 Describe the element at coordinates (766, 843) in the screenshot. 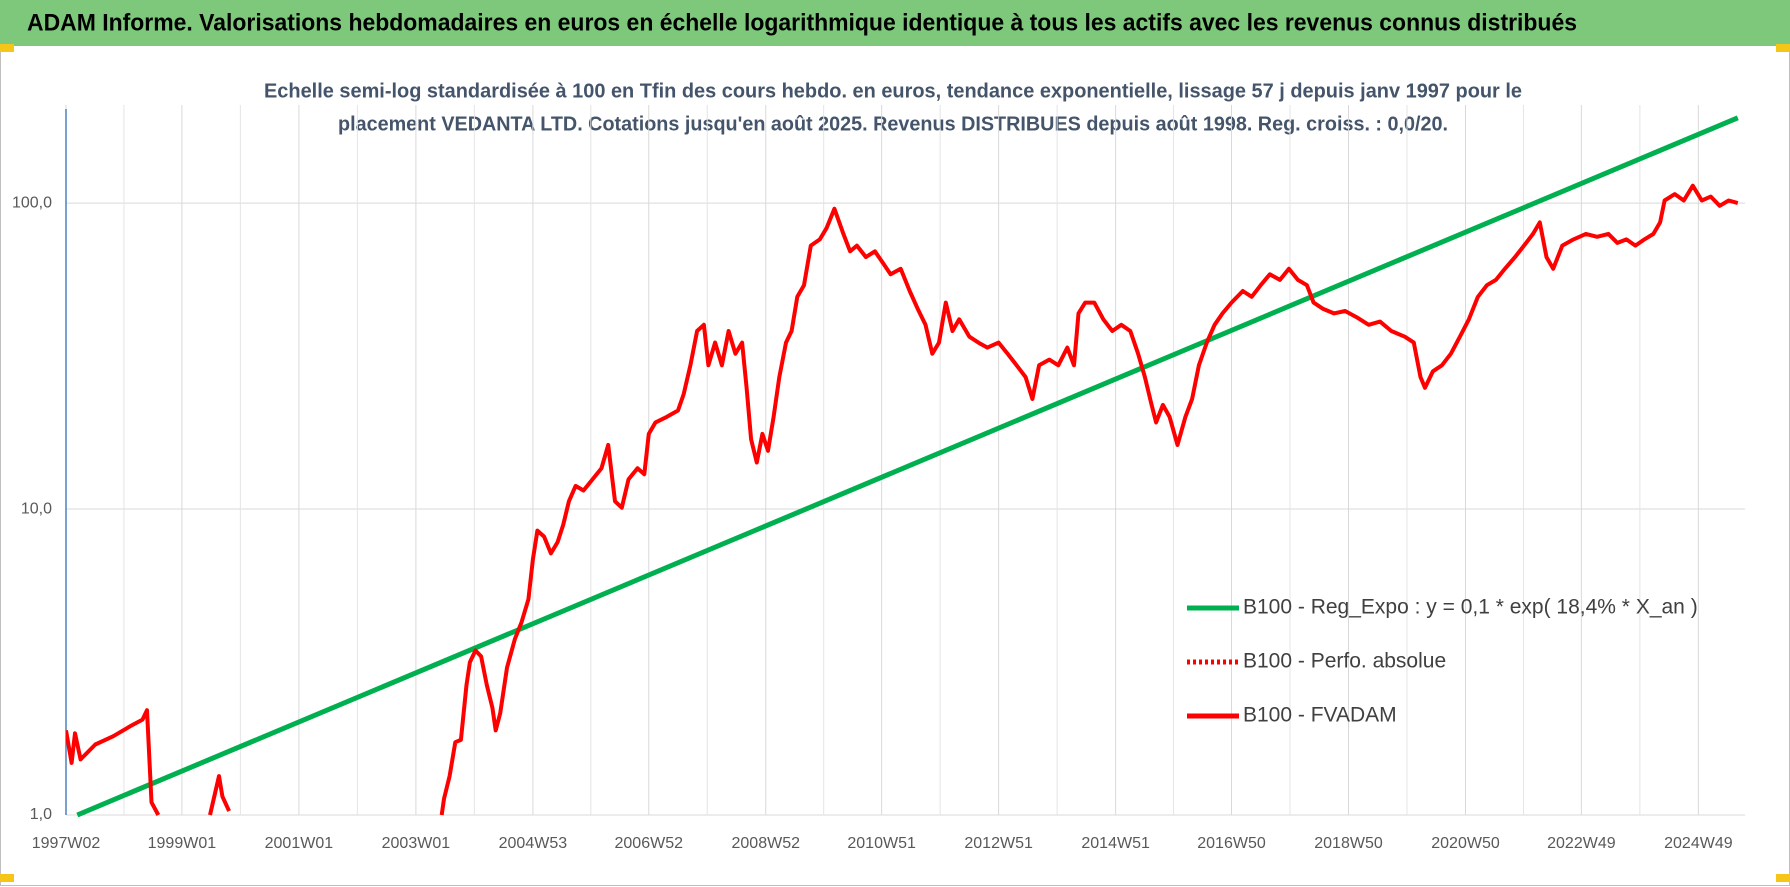

I see `x-tick-label: 2008W52` at that location.